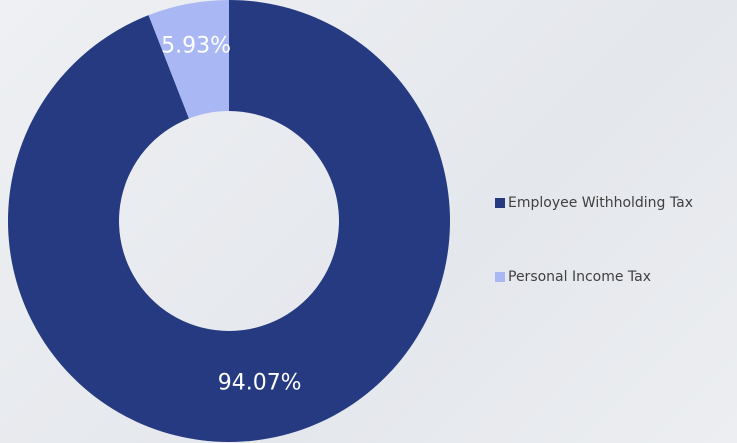 Image resolution: width=737 pixels, height=443 pixels. I want to click on legend-label: Employee Withholding Tax, so click(600, 203).